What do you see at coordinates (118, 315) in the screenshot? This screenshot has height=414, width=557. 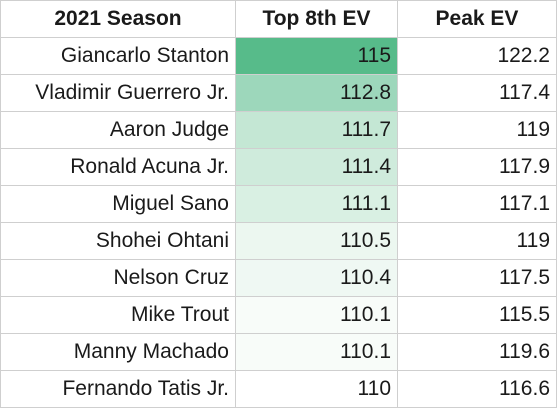 I see `player-name-cell: Mike Trout` at bounding box center [118, 315].